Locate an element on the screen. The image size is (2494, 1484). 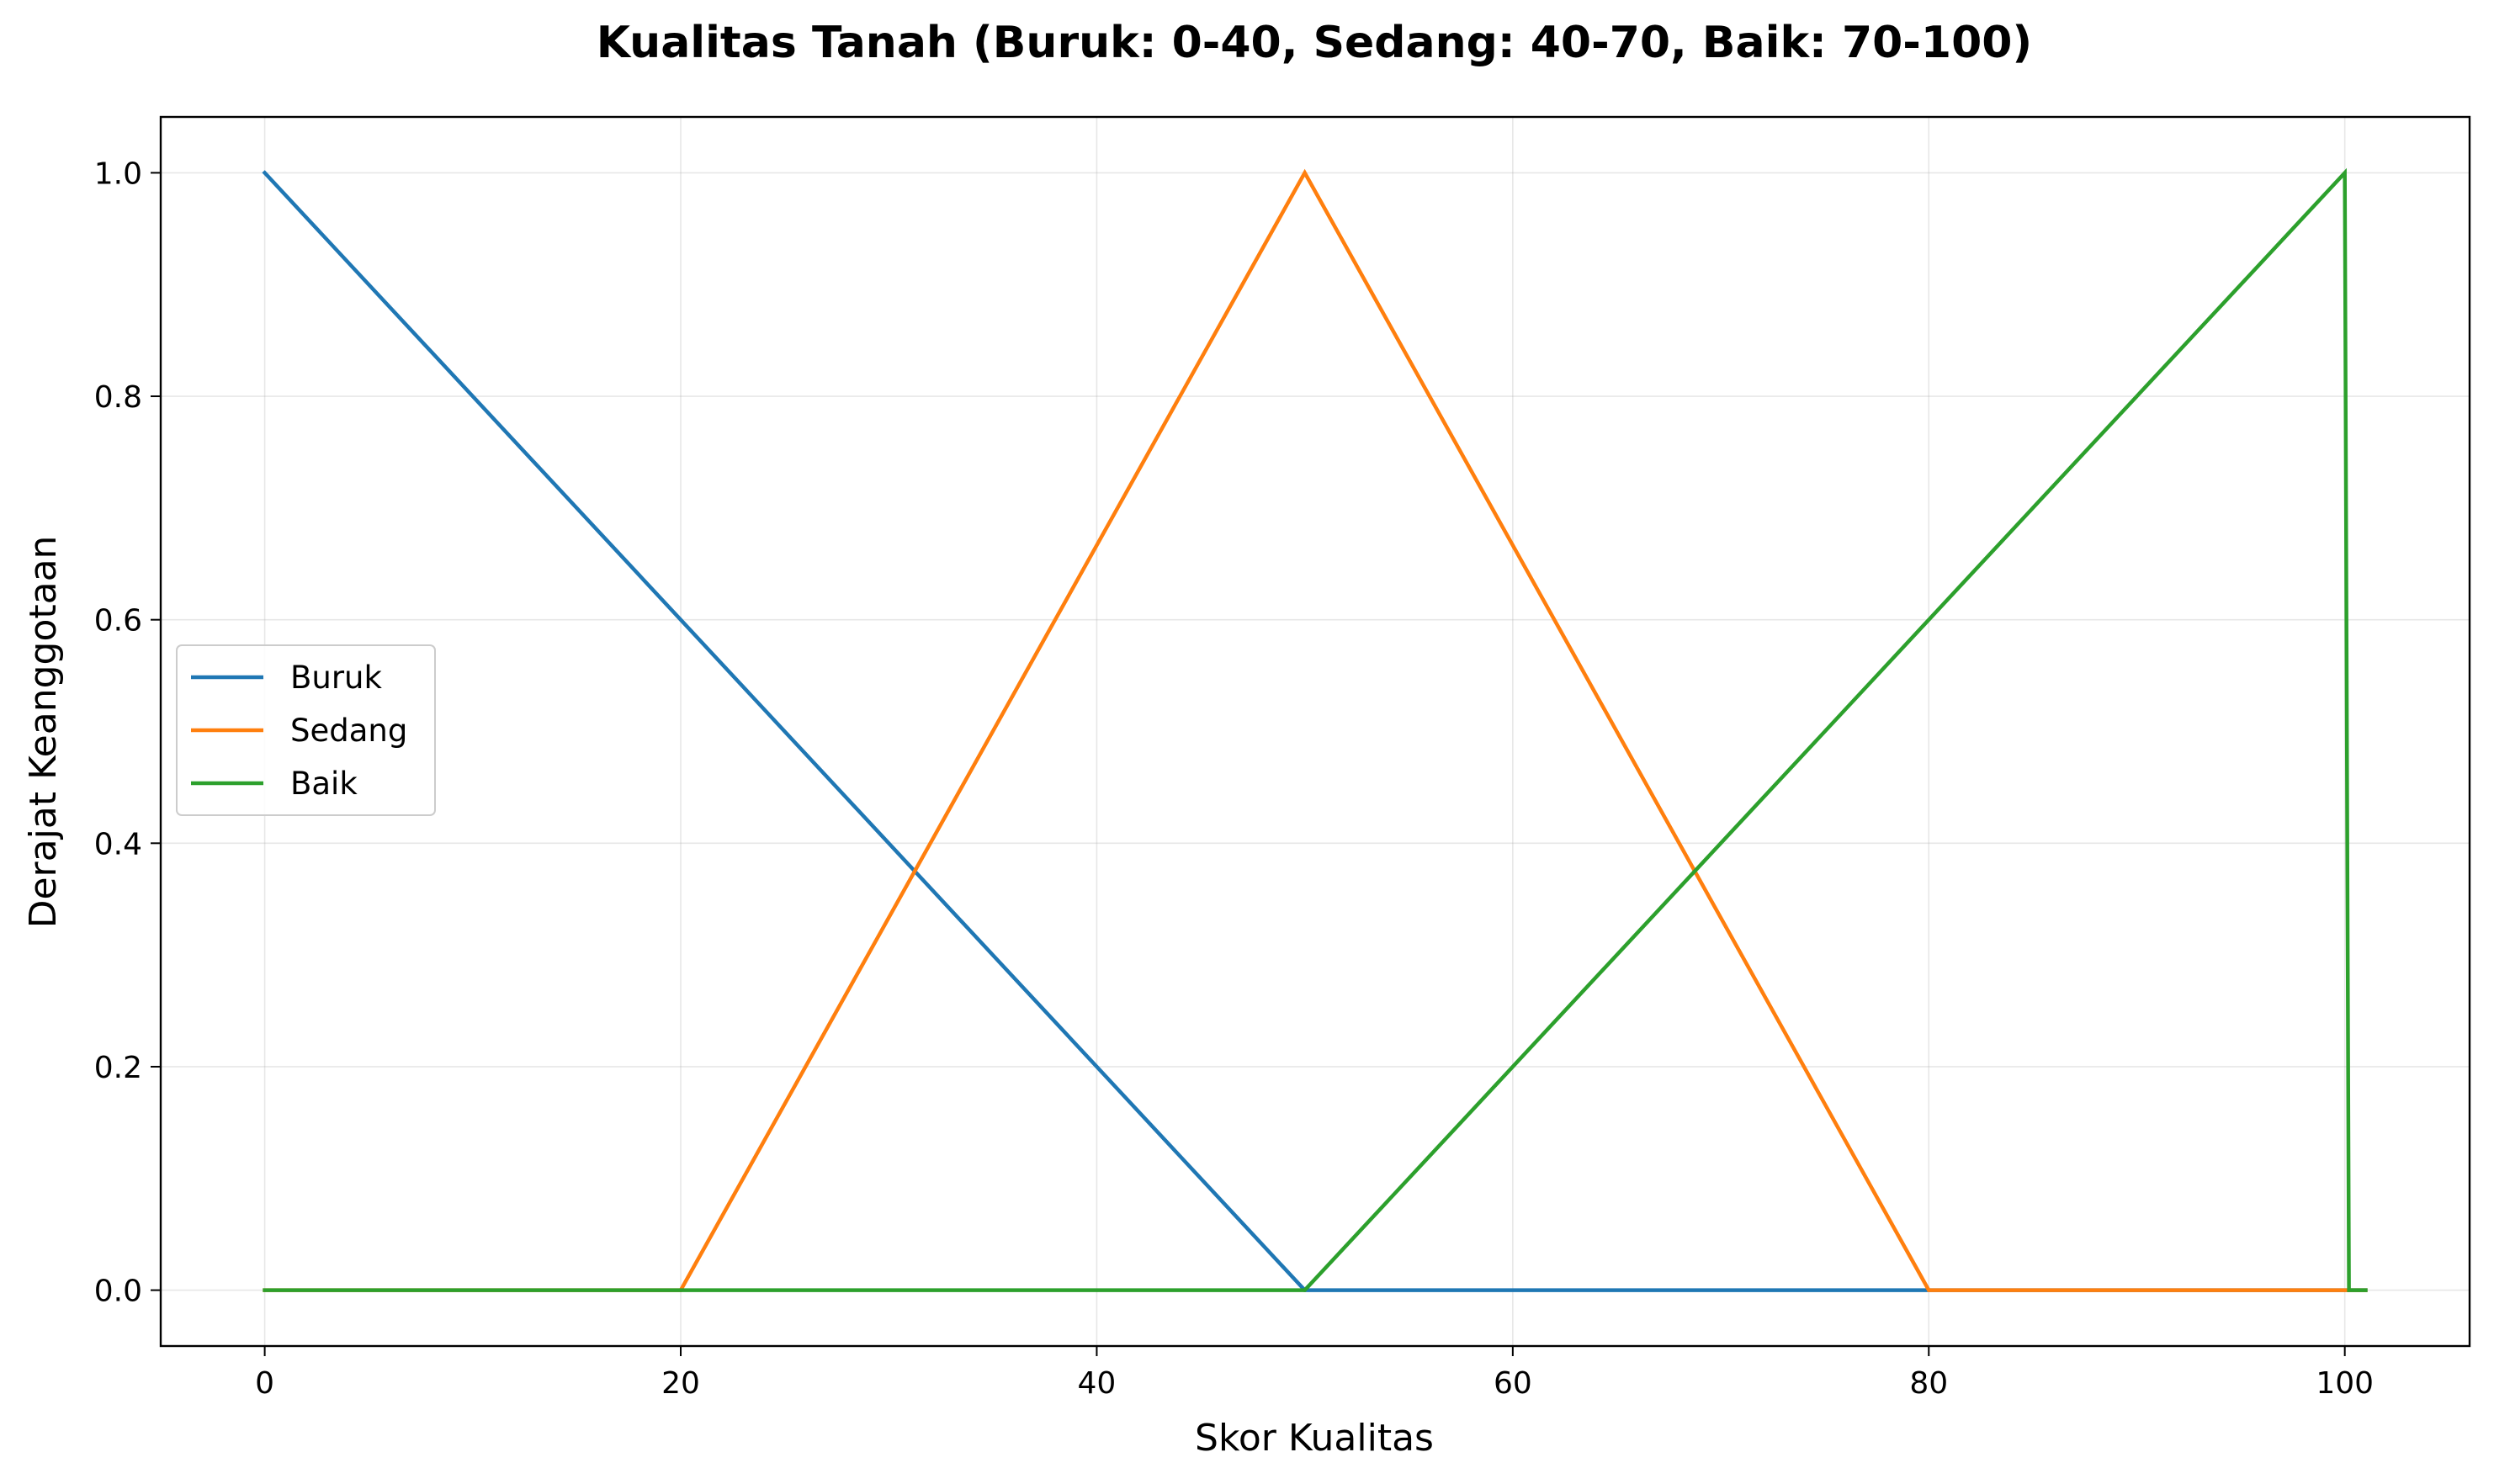
legend-label-buruk: Buruk is located at coordinates (336, 678).